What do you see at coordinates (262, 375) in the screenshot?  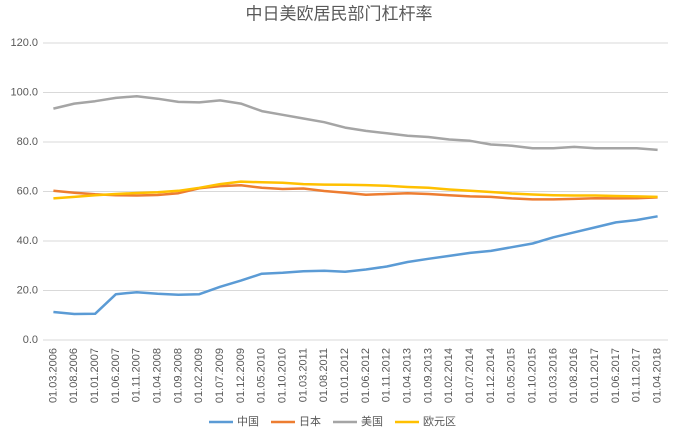 I see `x-tick-label: 01.05.2010` at bounding box center [262, 375].